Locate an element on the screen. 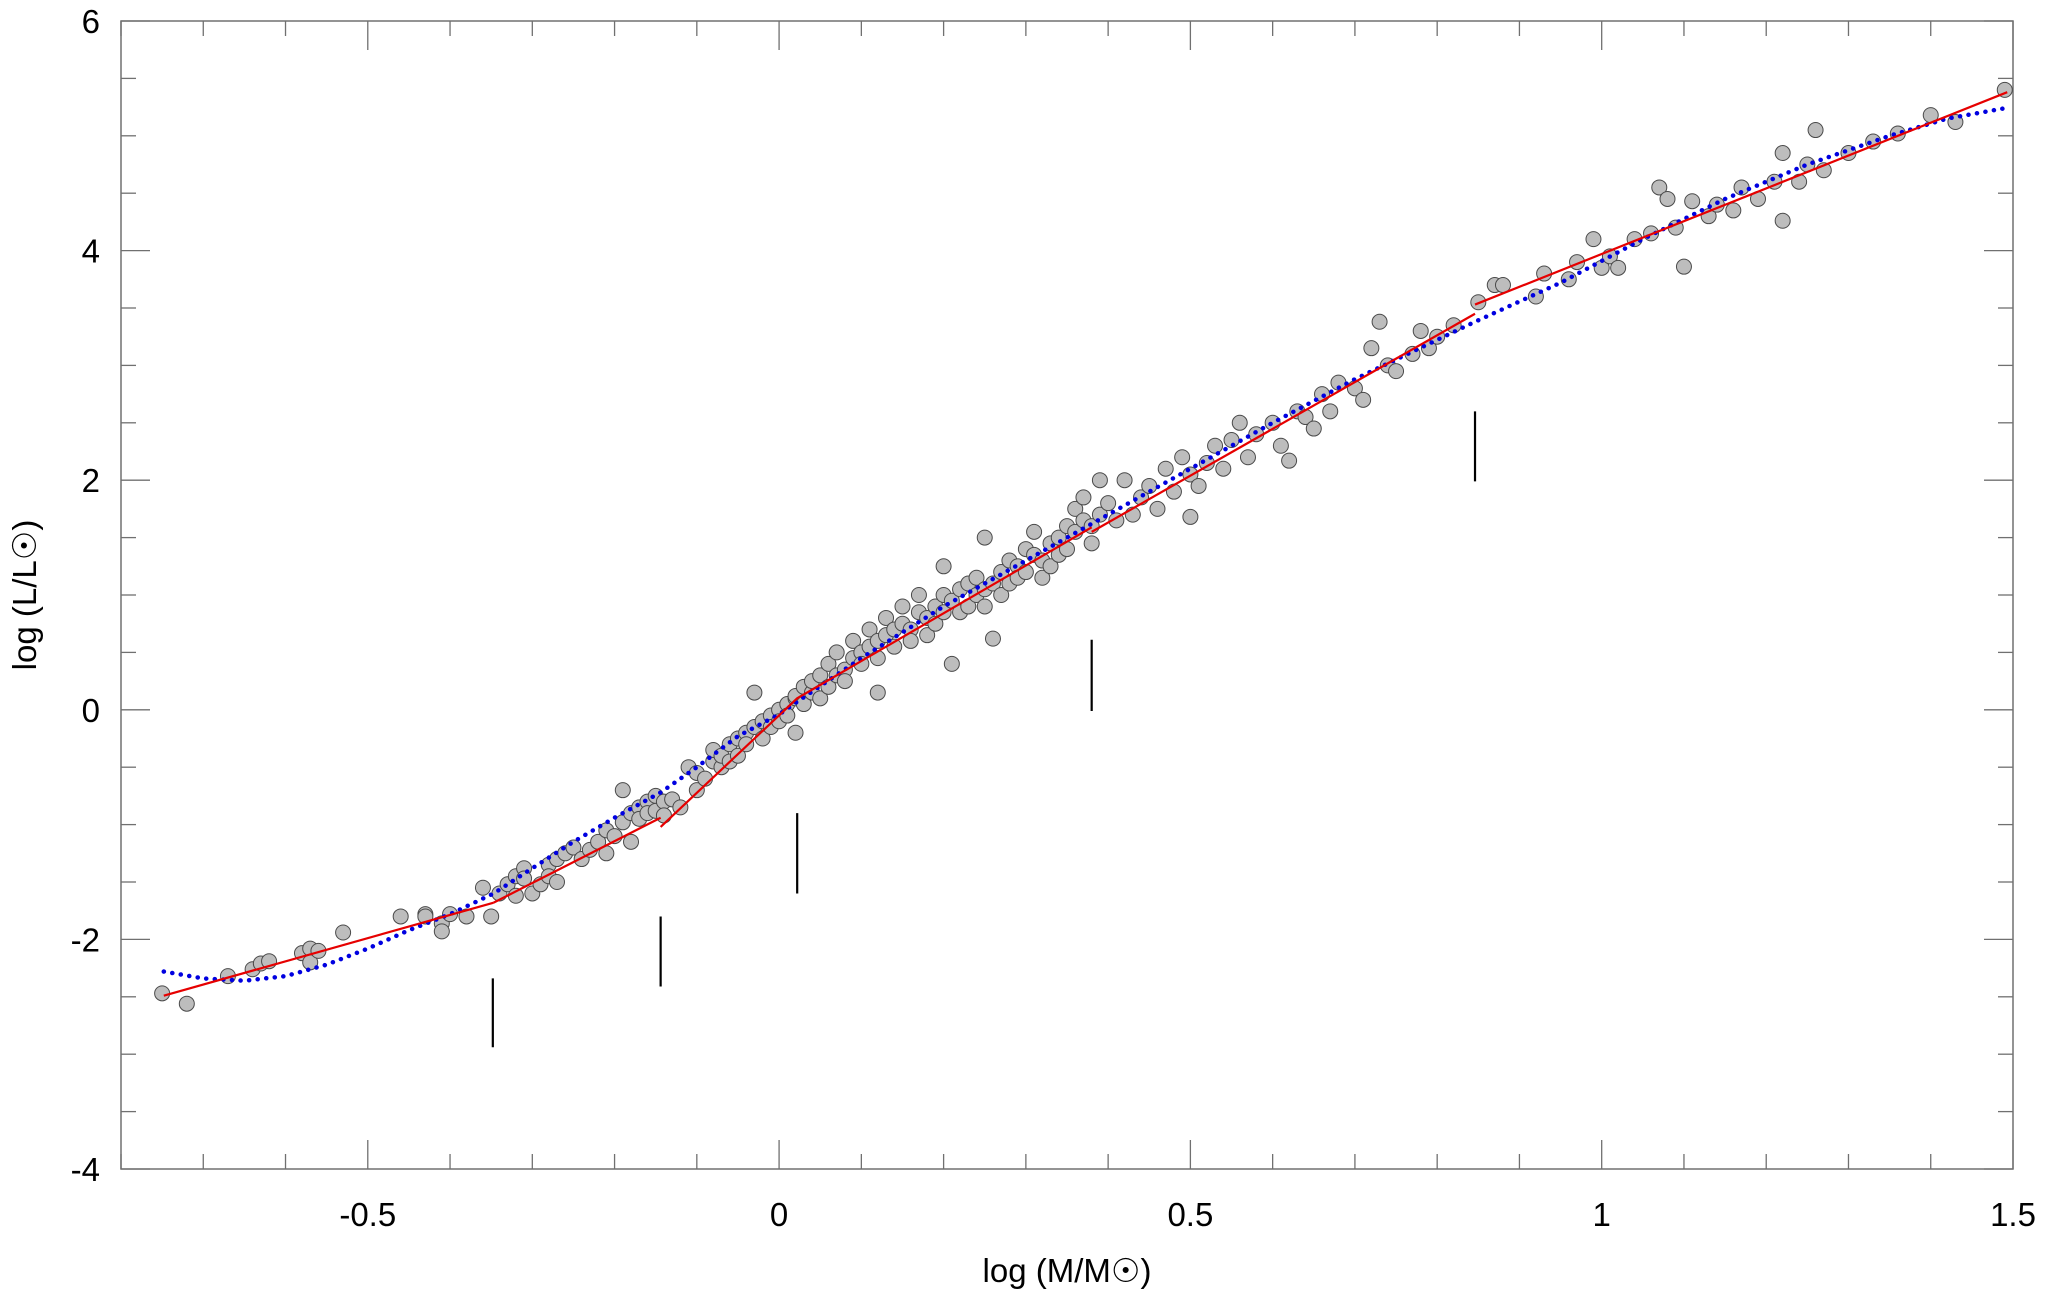  x-tick-label: -0.5 is located at coordinates (367, 1214).